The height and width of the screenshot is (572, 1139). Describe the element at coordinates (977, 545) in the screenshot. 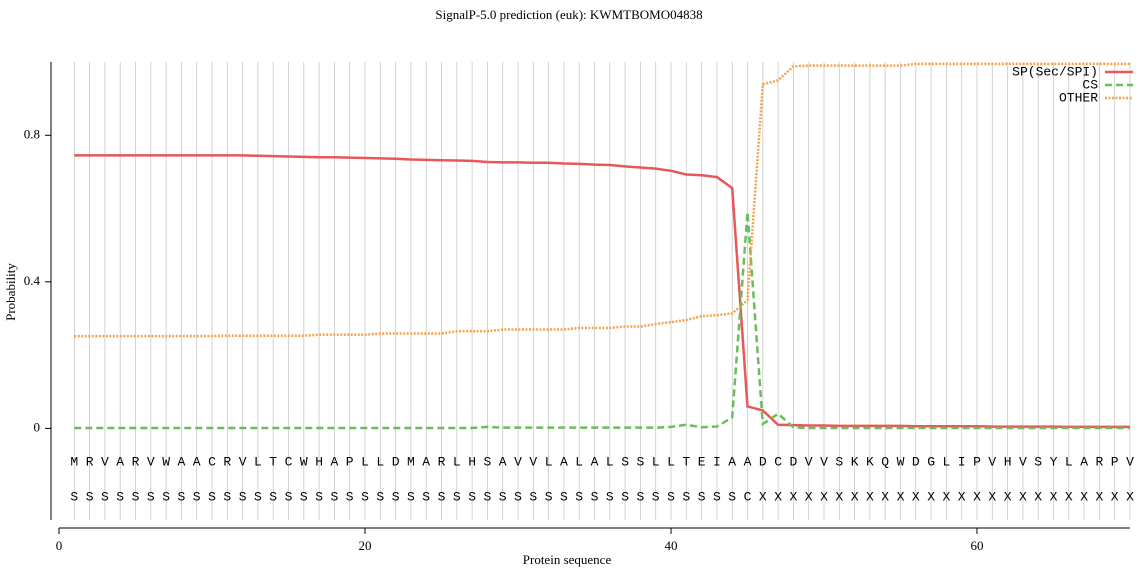

I see `x-tick-label: 60` at that location.